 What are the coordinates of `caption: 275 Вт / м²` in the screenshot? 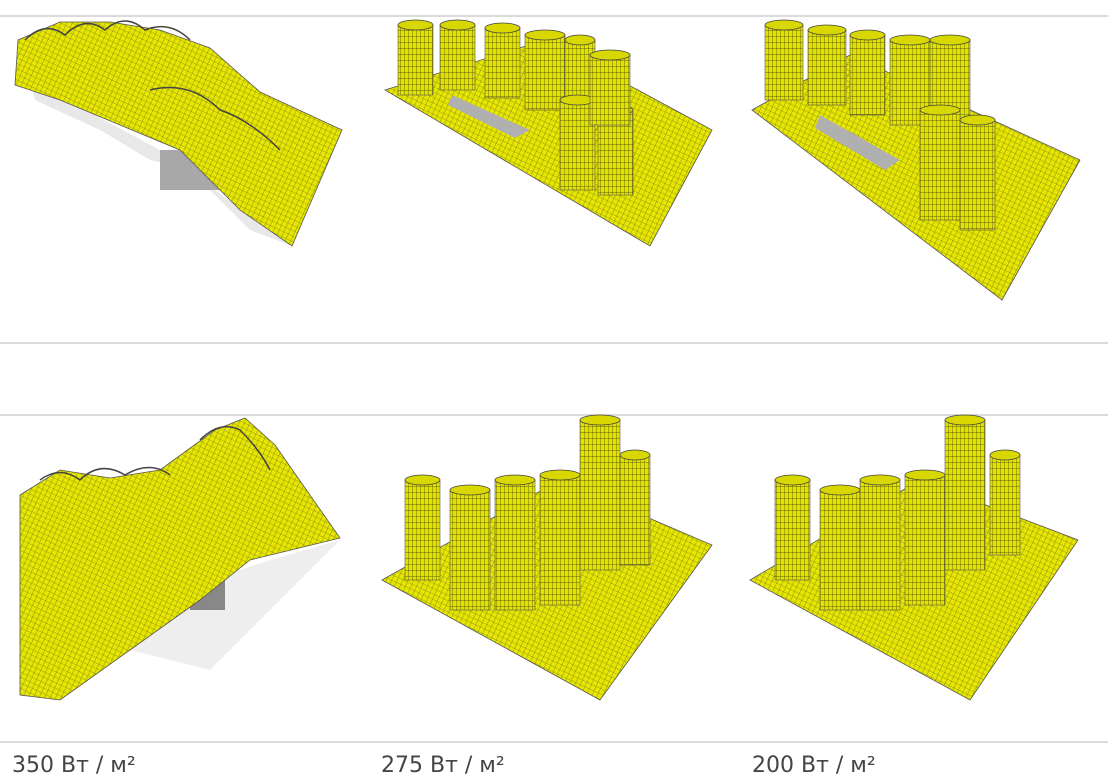 It's located at (443, 765).